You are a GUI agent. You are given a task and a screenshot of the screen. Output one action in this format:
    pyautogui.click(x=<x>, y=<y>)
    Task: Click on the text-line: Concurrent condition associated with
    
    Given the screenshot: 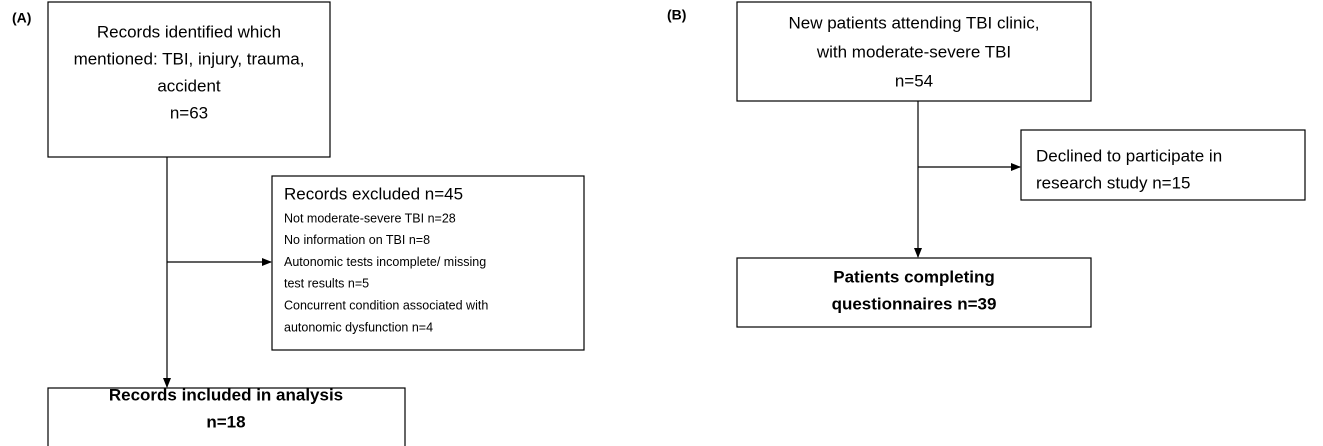 What is the action you would take?
    pyautogui.click(x=386, y=305)
    